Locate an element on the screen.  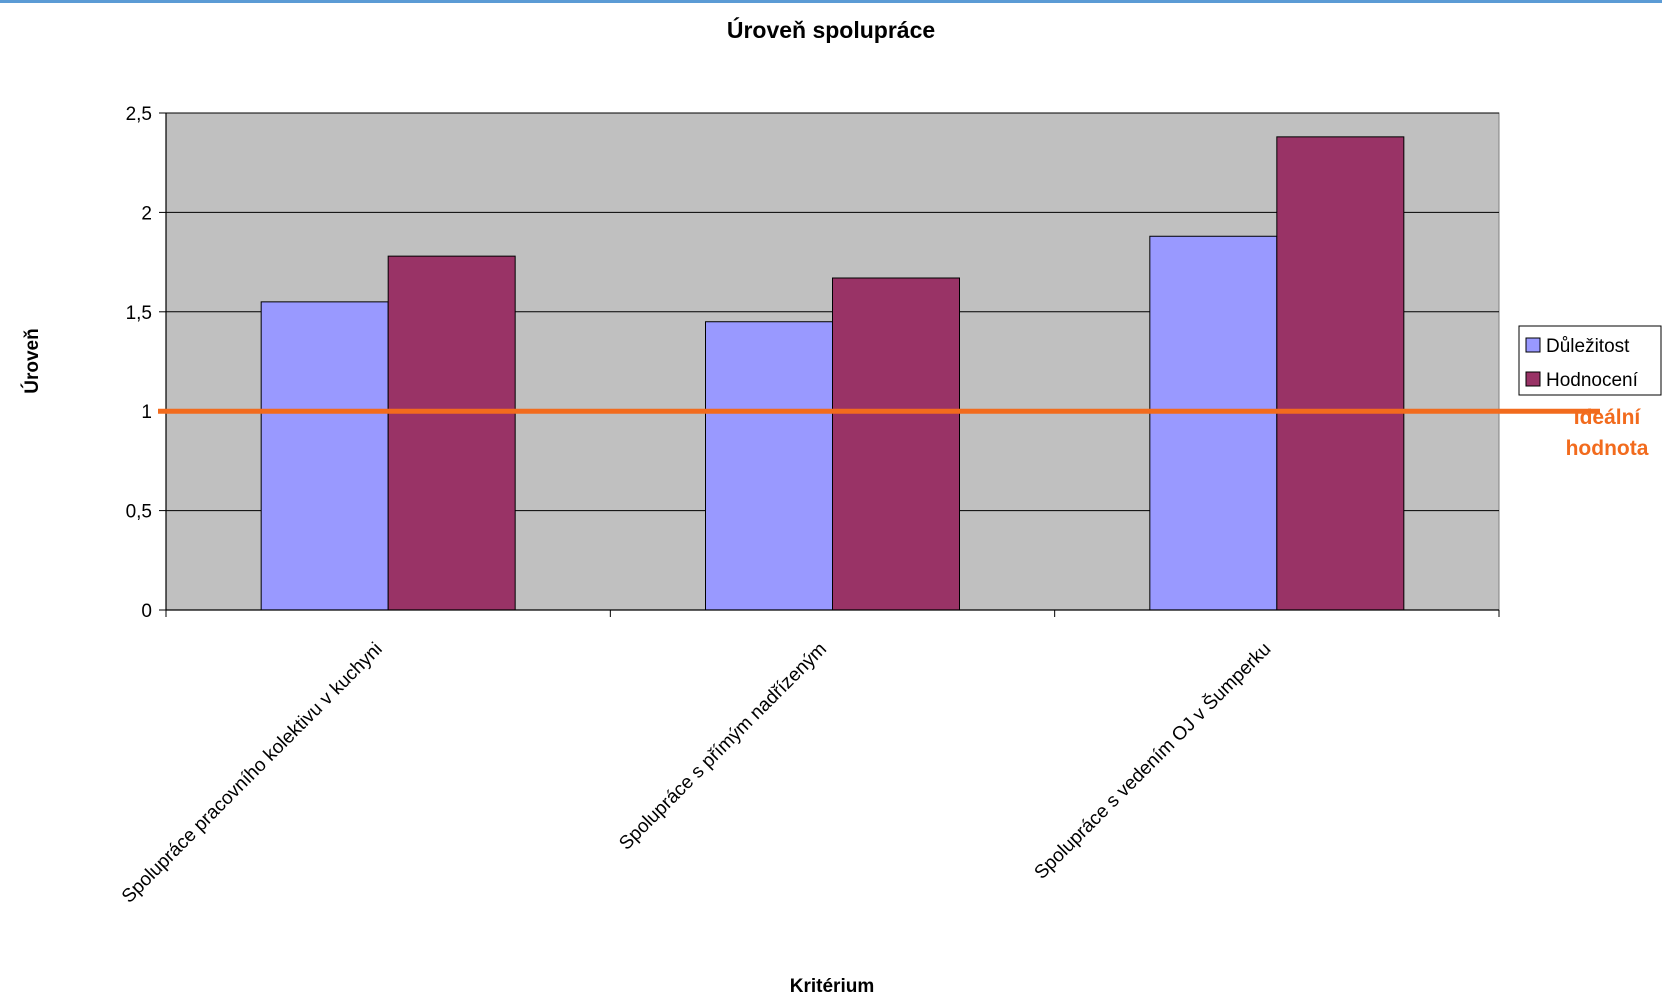
category-label: Spolupráce s přímým nadřízeným is located at coordinates (723, 747).